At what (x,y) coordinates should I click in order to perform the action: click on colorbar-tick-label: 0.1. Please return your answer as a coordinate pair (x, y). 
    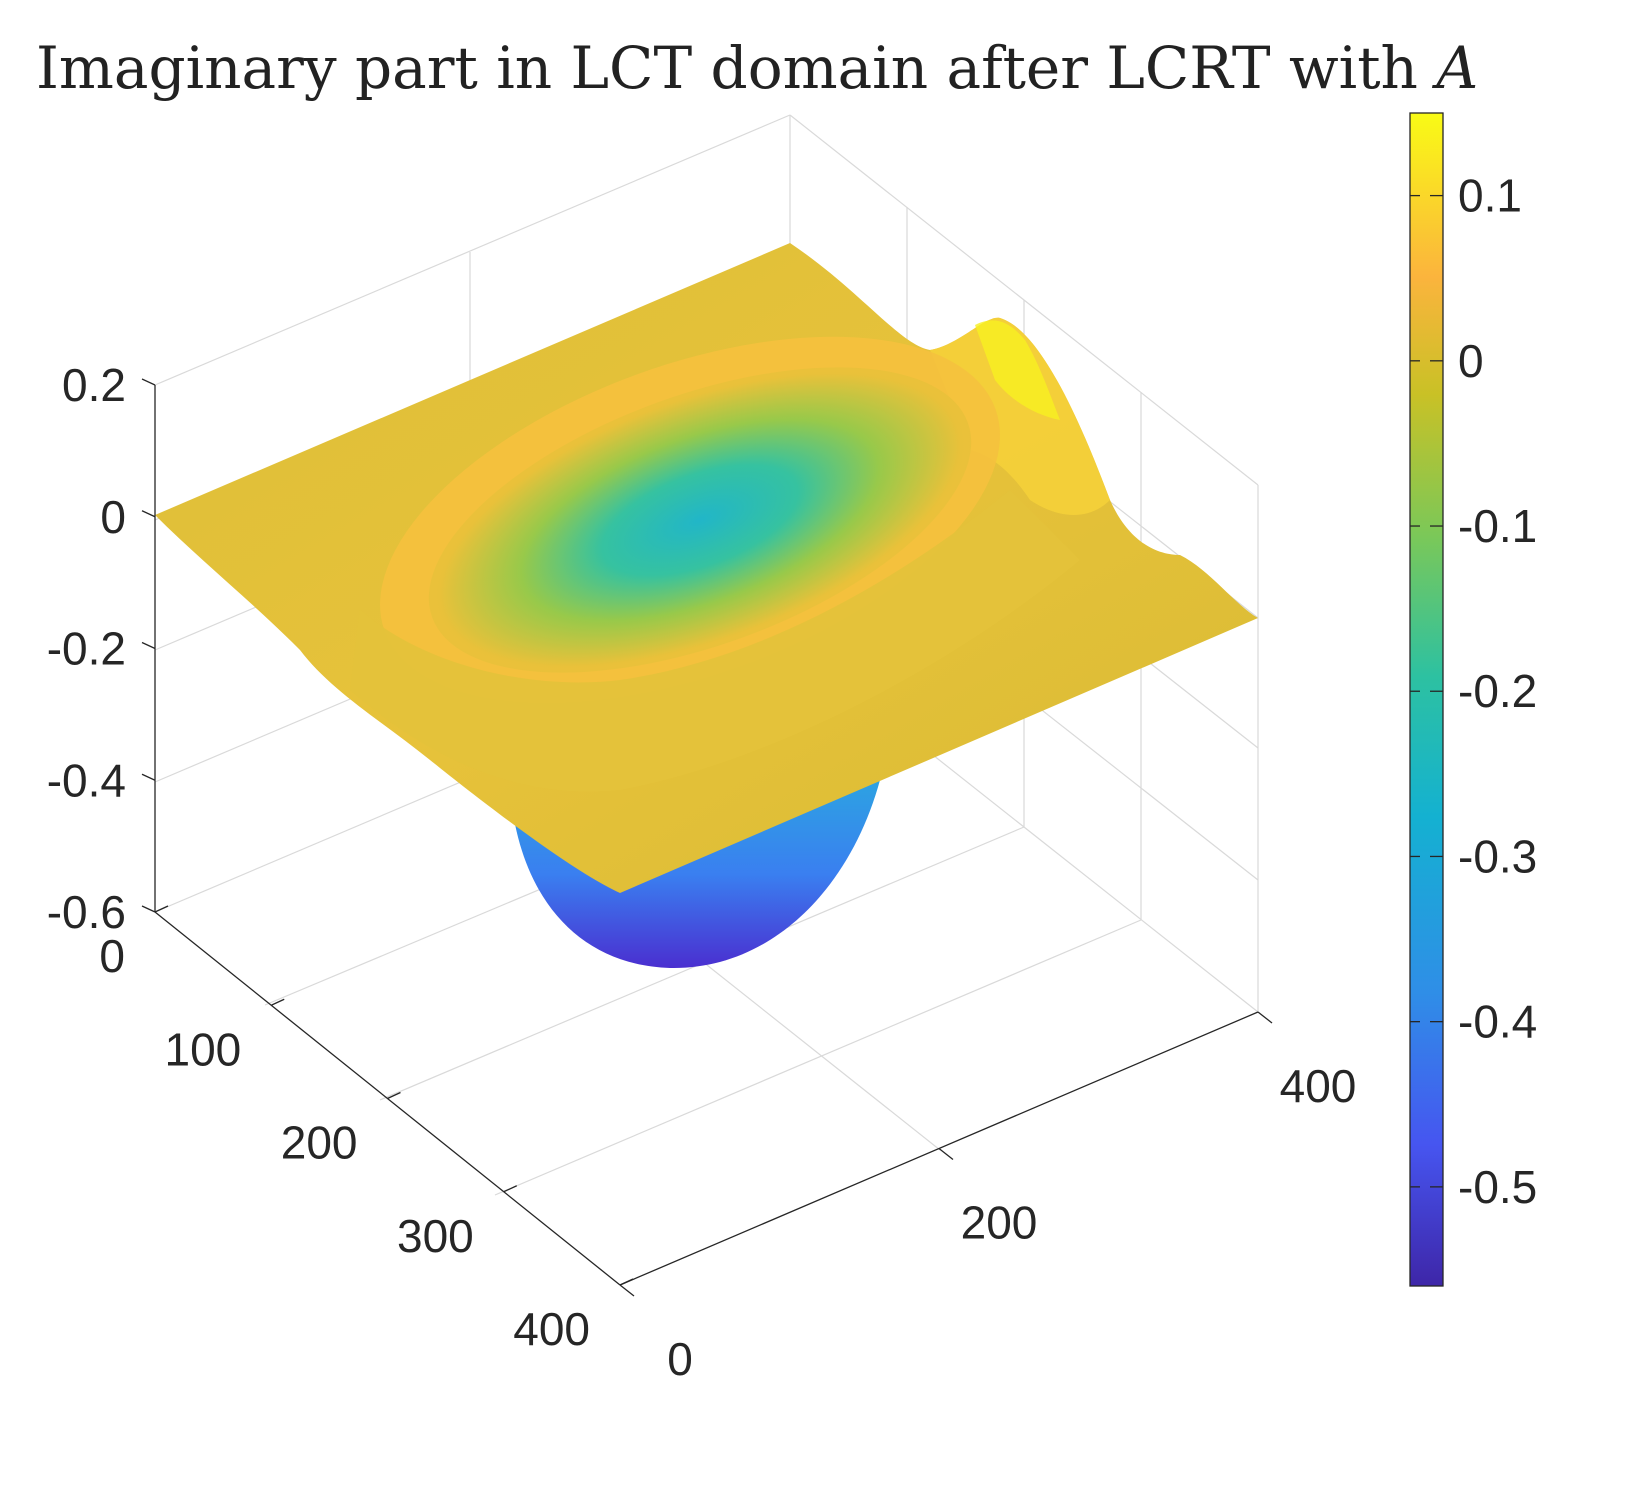
    Looking at the image, I should click on (1490, 196).